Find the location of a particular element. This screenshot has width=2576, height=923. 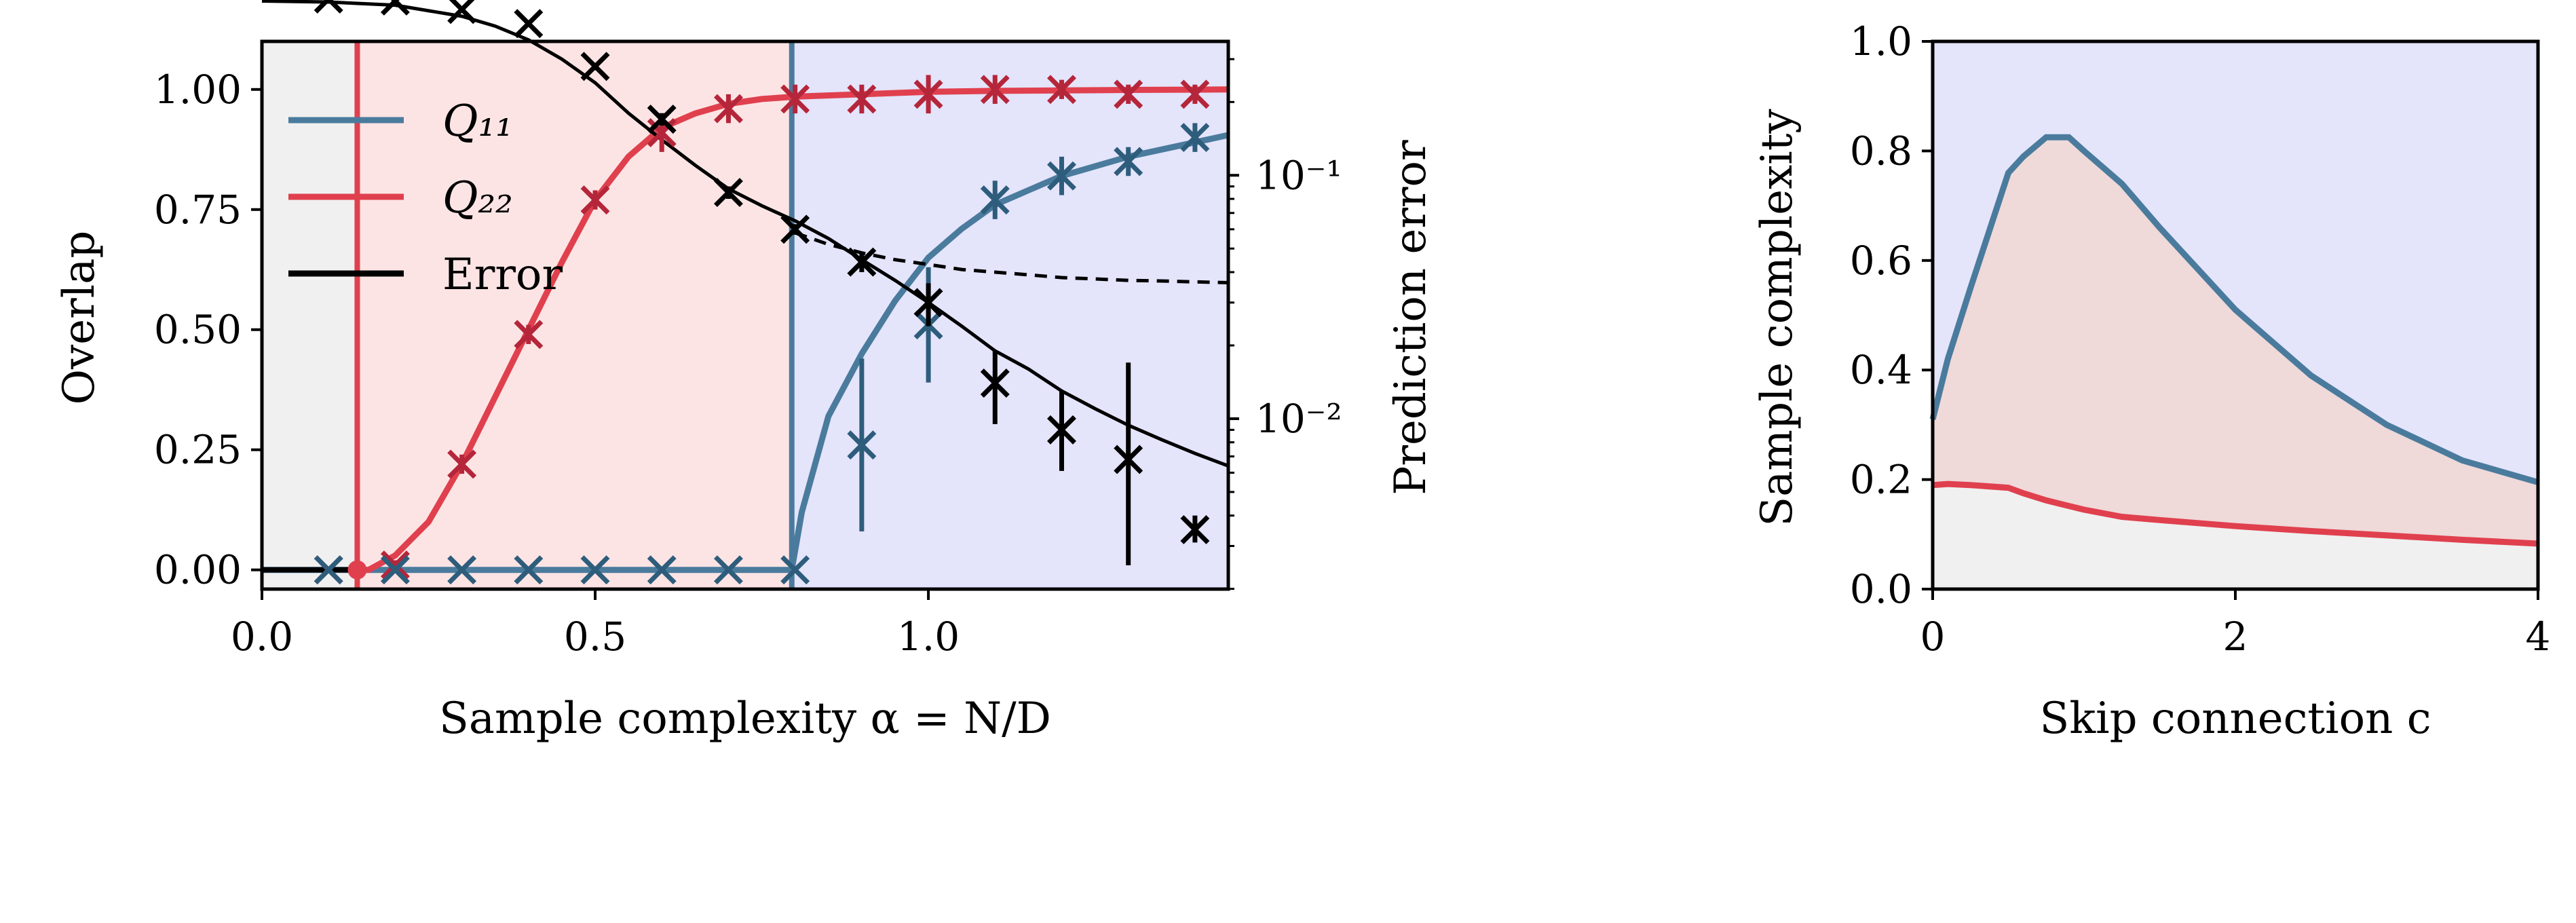

phase-regions is located at coordinates (2235, 315).